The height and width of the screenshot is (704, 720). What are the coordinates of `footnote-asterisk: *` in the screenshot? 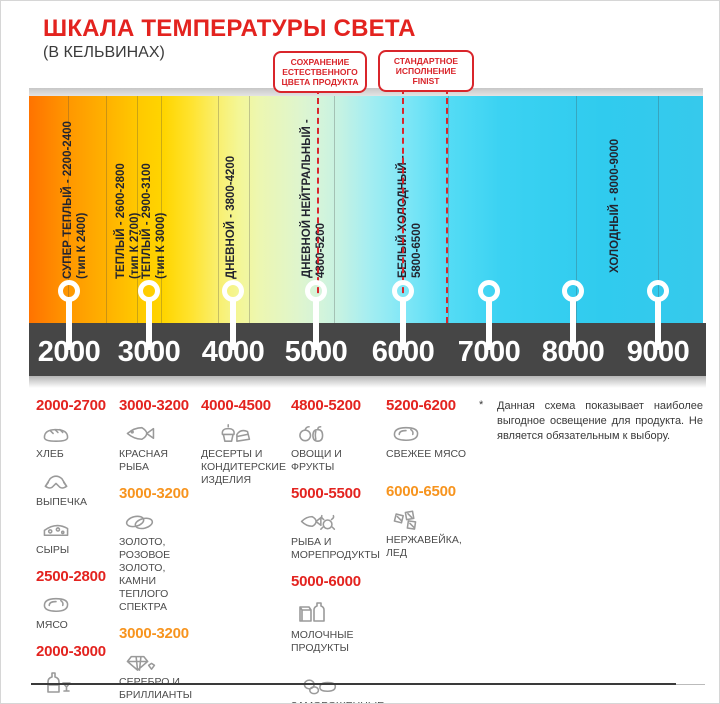 It's located at (481, 405).